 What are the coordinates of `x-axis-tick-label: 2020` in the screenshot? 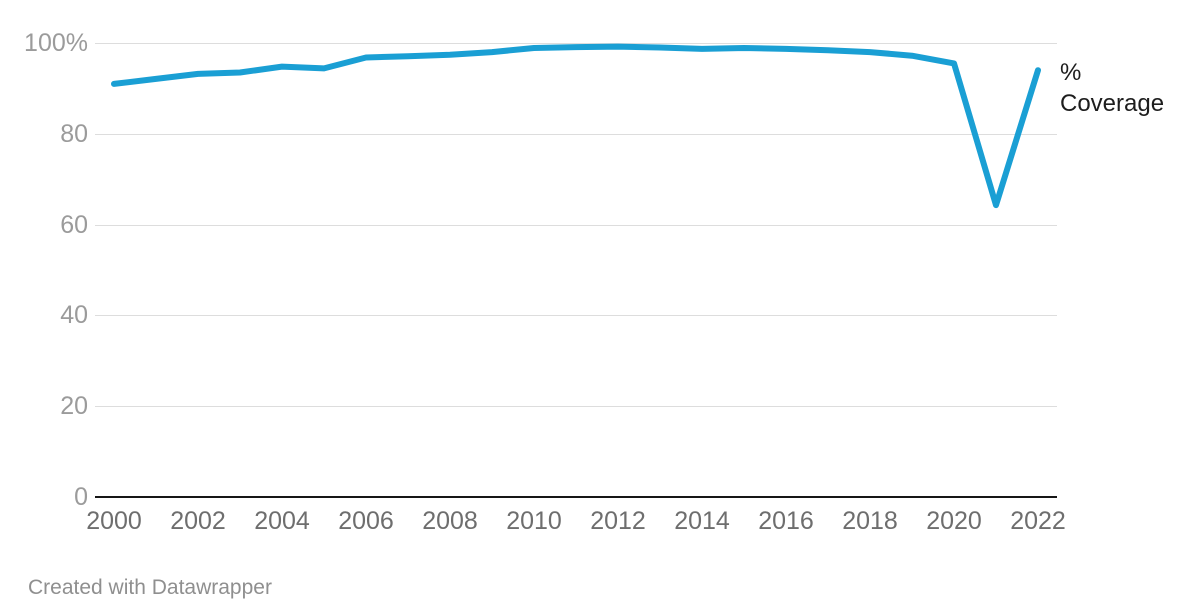 It's located at (954, 521).